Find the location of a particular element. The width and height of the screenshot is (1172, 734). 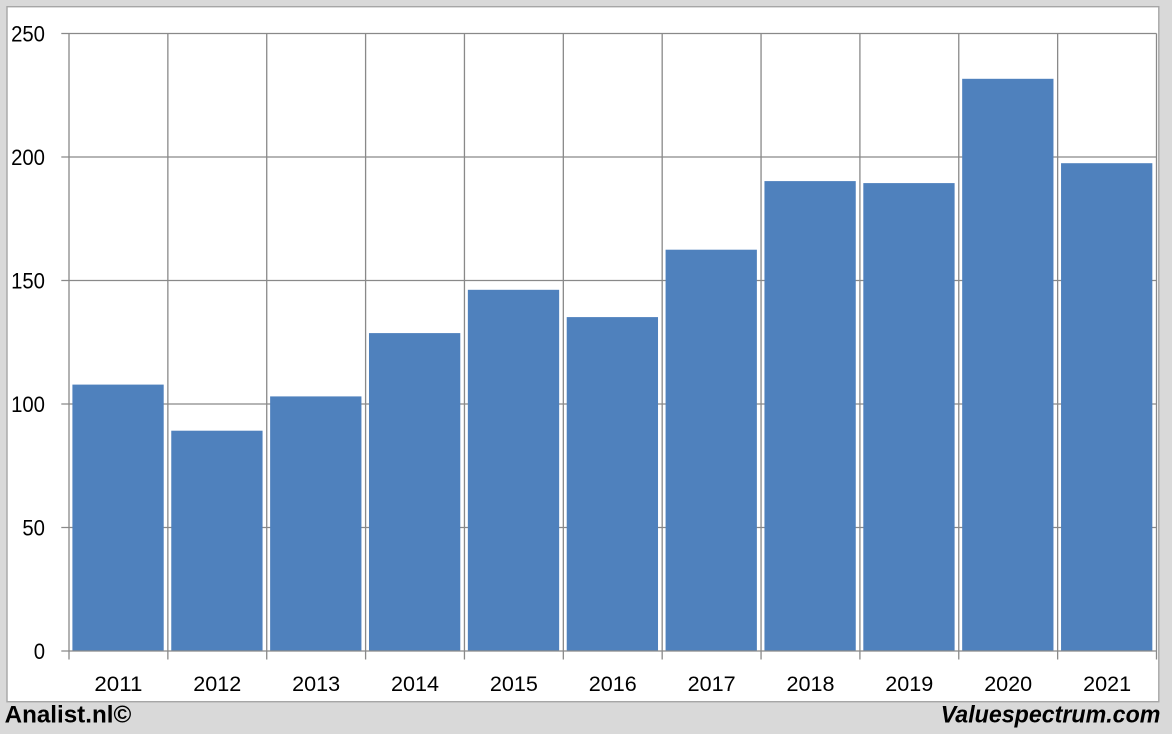

svg-text: Valuespectrum.com is located at coordinates (1051, 716).